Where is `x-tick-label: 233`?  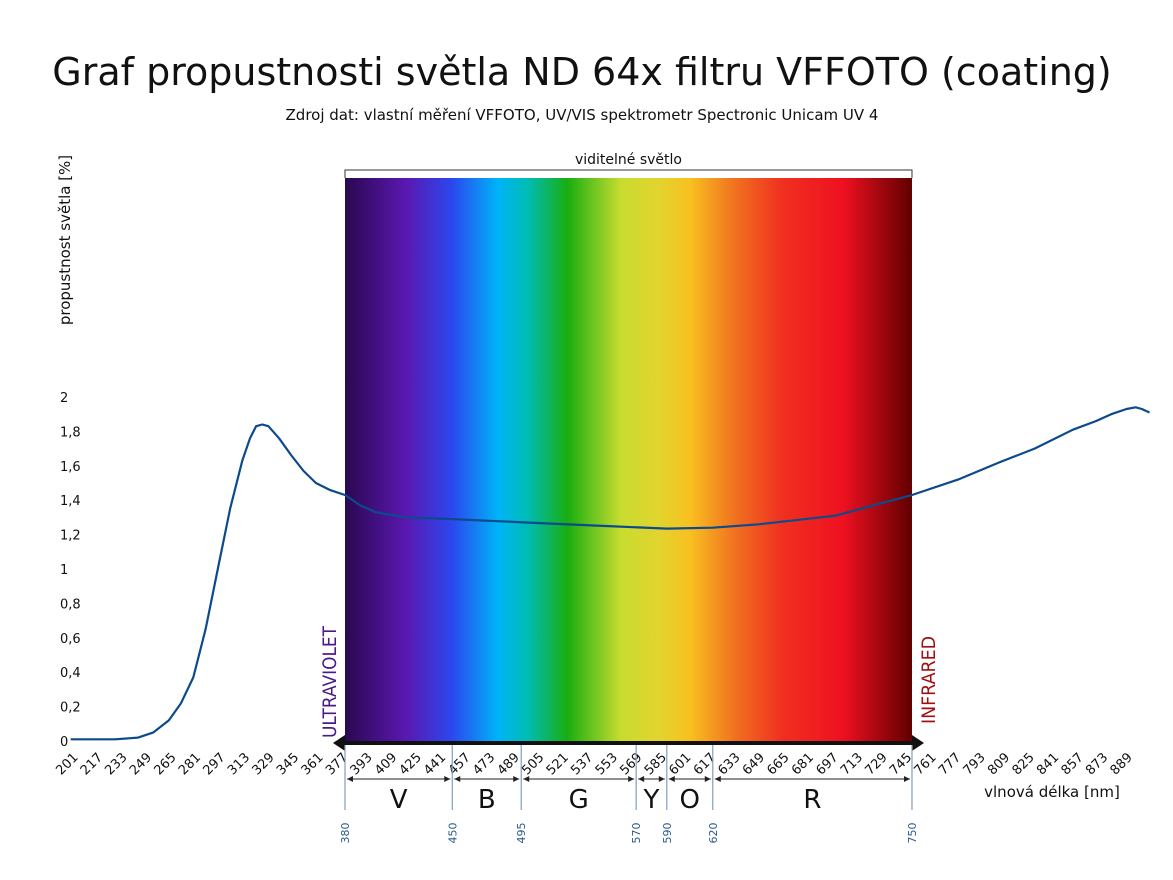
x-tick-label: 233 is located at coordinates (116, 764).